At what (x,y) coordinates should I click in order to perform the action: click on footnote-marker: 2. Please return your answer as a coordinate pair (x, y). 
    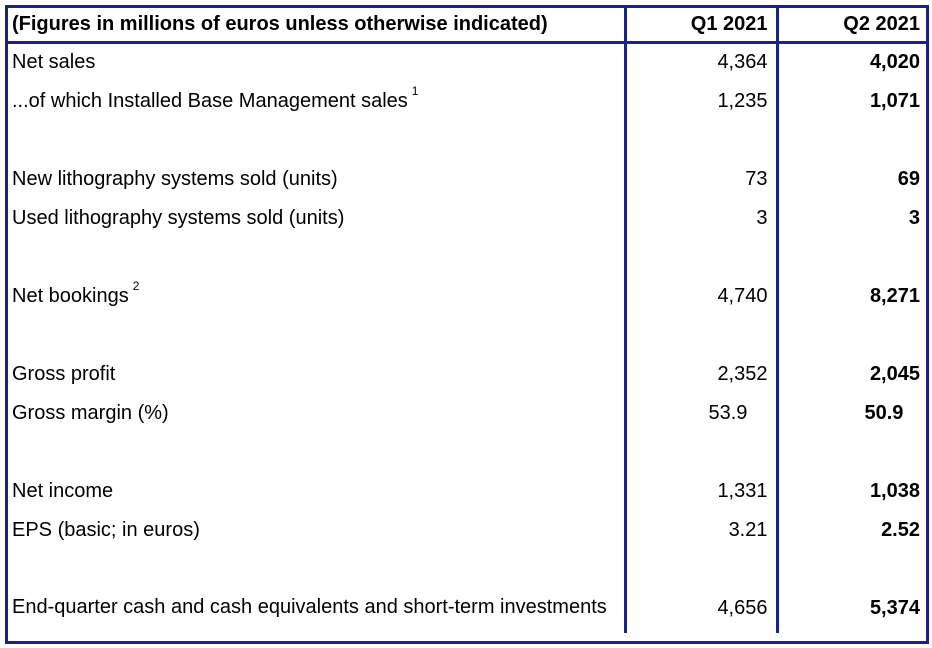
    Looking at the image, I should click on (136, 286).